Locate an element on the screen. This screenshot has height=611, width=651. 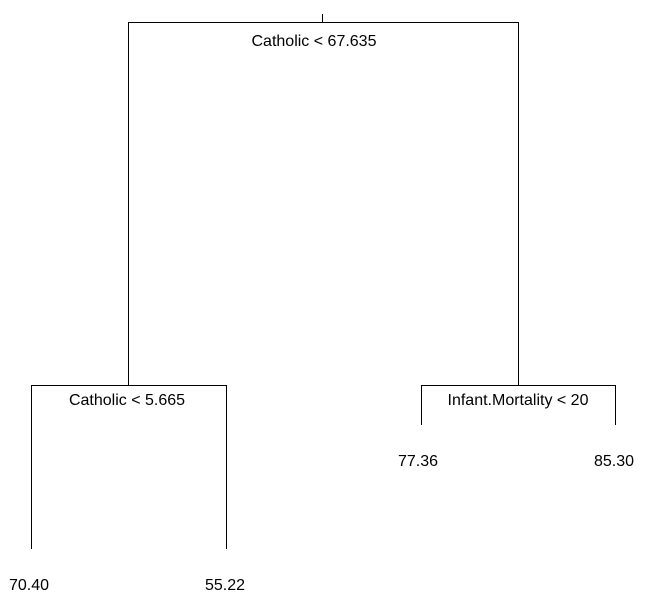
left-split-node: Catholic < 5.665 is located at coordinates (129, 467).